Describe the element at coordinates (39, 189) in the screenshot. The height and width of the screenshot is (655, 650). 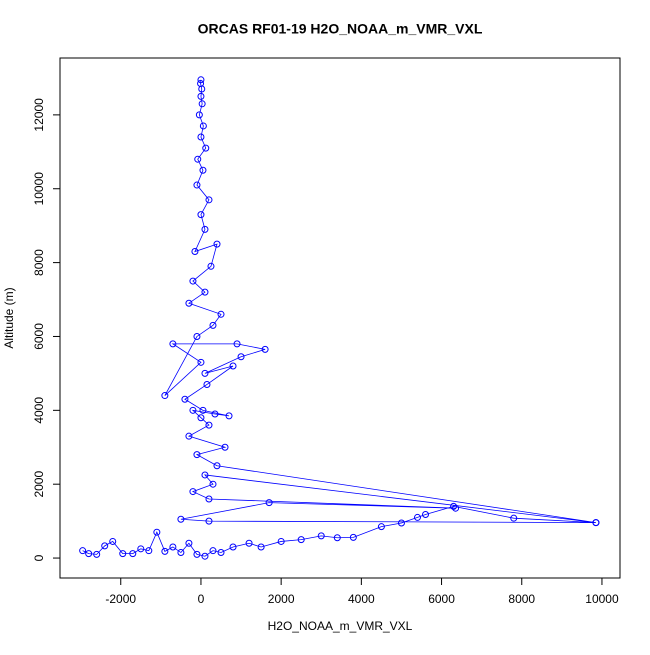
I see `y-tick-label: 10000` at that location.